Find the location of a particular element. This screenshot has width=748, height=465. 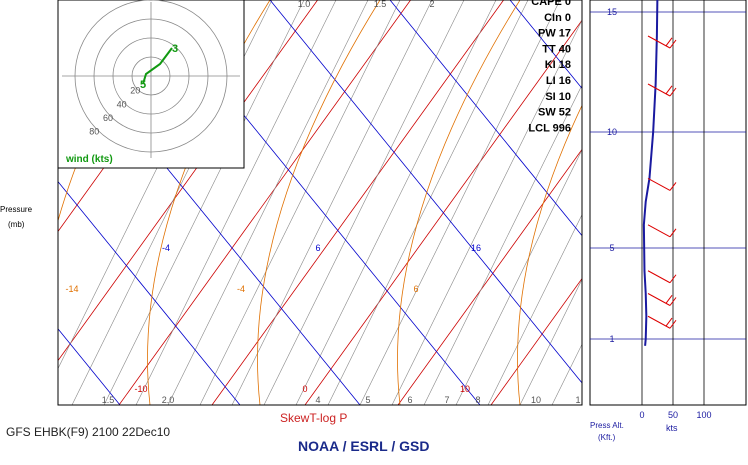

mixing-ratio-tick-label: 1.5 is located at coordinates (108, 400).